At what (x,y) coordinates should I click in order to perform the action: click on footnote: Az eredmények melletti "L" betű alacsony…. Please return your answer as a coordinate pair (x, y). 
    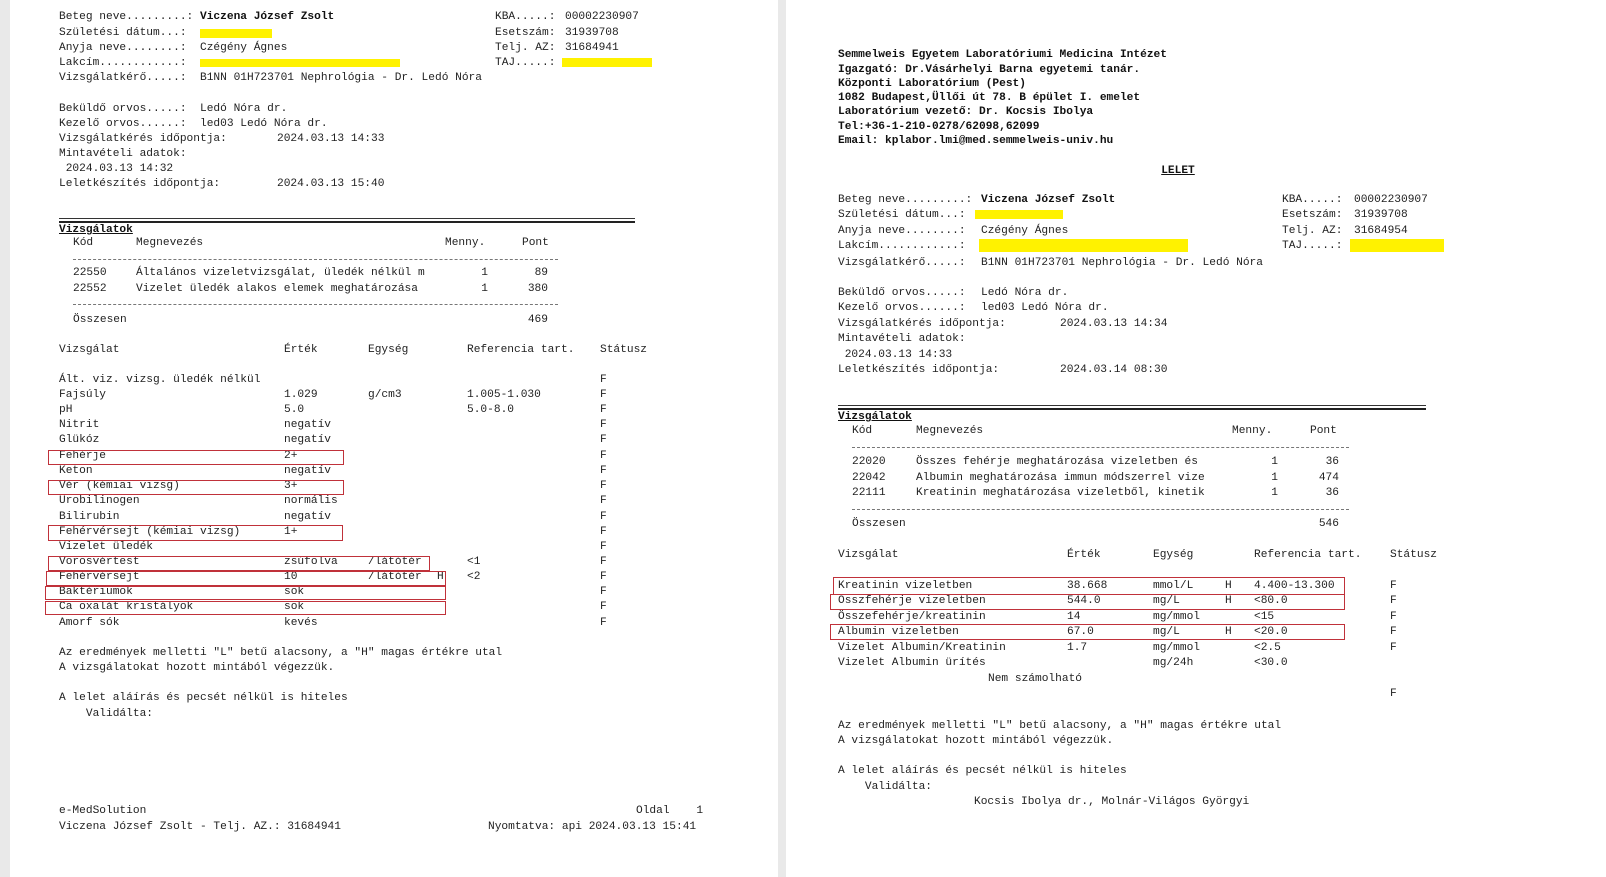
    Looking at the image, I should click on (281, 653).